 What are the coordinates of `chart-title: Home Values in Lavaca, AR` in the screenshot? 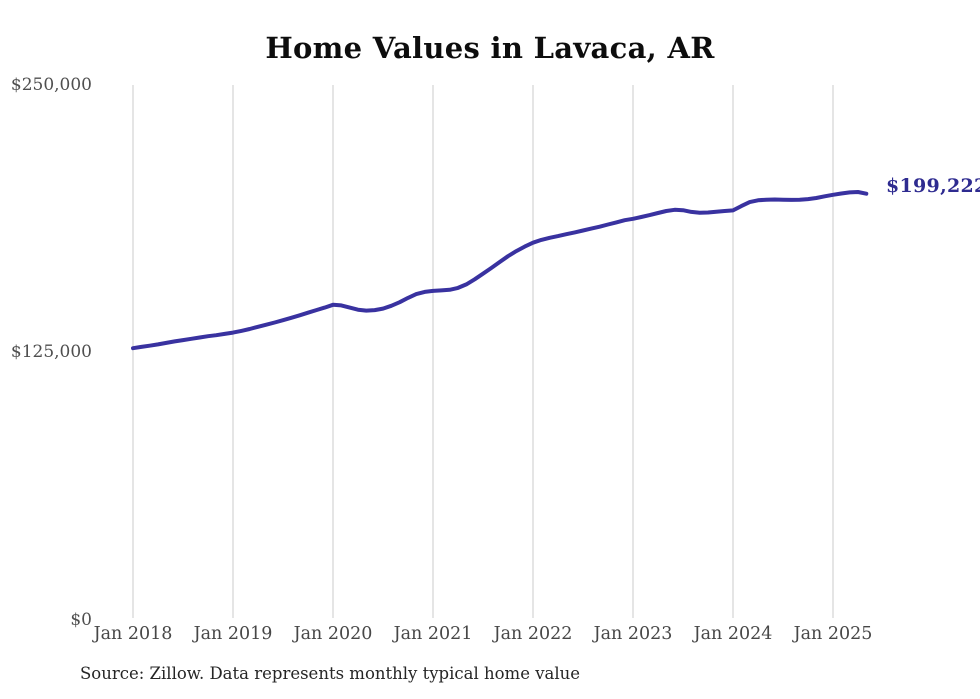 It's located at (490, 48).